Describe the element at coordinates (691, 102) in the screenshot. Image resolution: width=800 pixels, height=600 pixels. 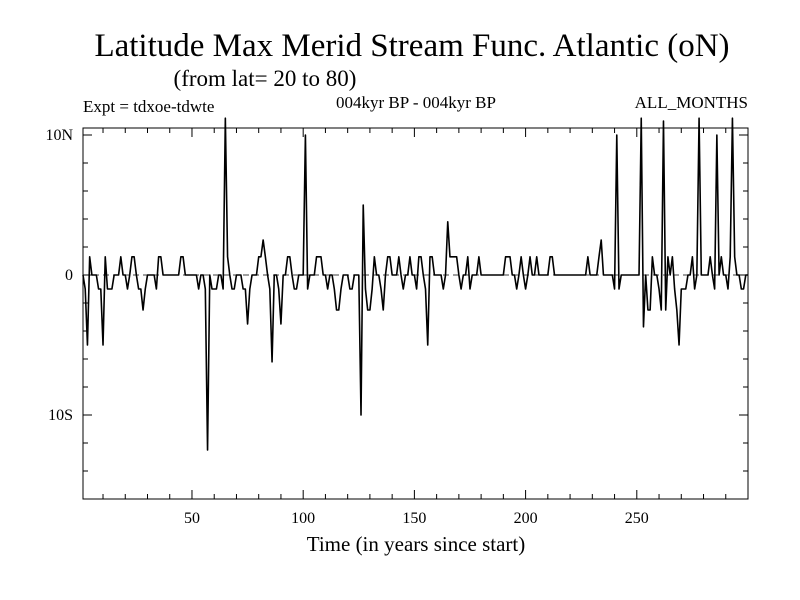
I see `months-label: ALL_MONTHS` at that location.